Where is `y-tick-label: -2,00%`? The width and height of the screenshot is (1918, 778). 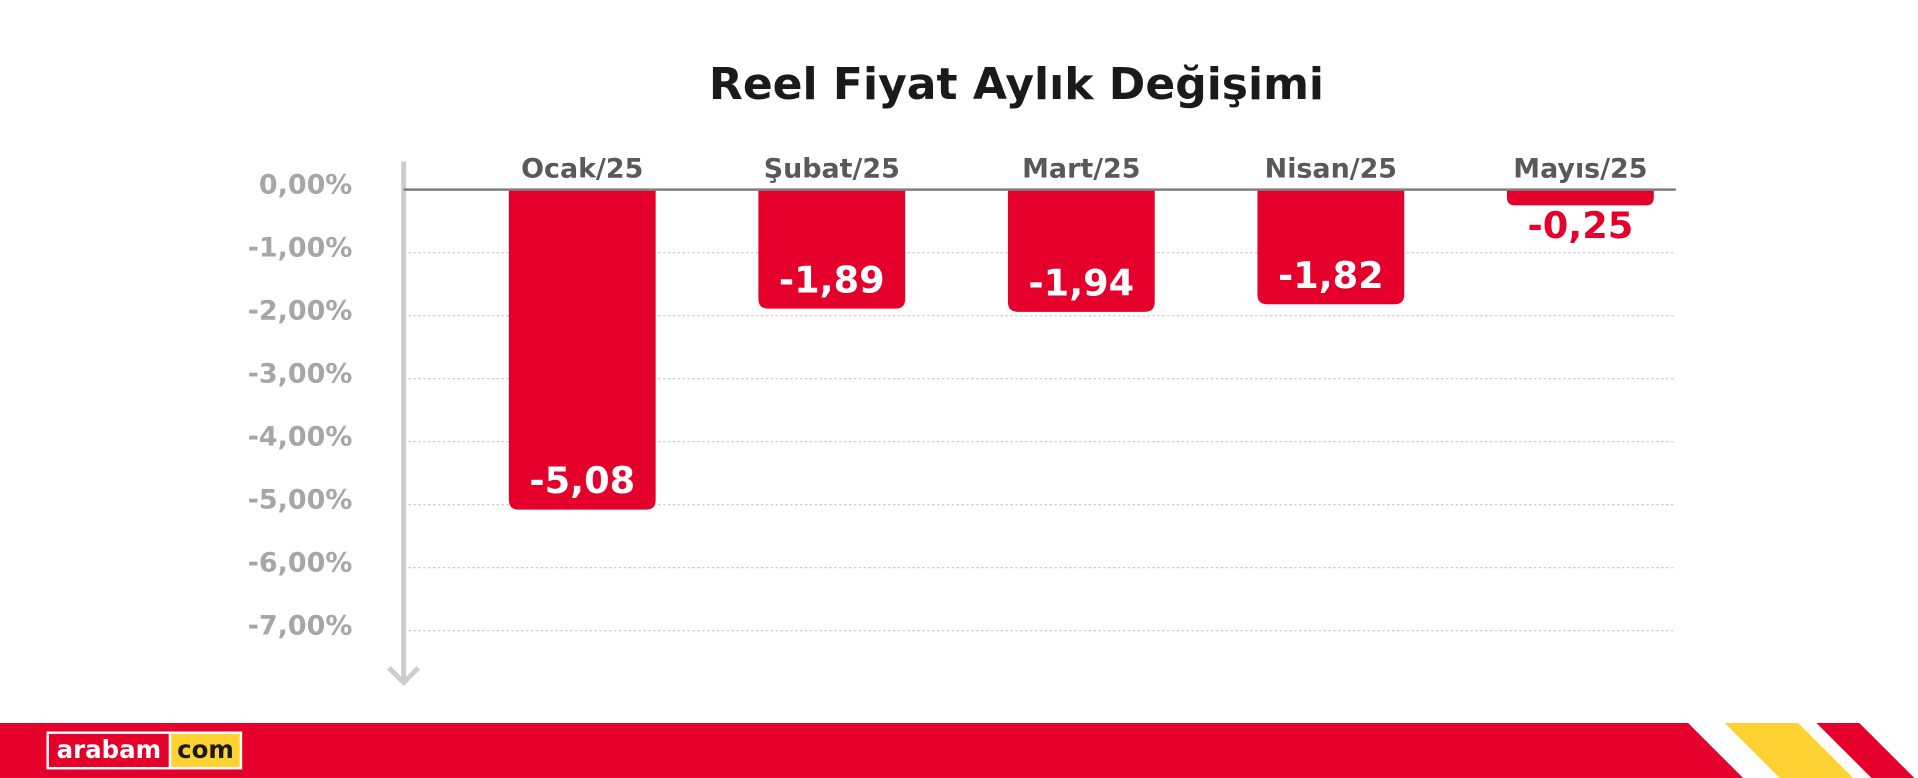
y-tick-label: -2,00% is located at coordinates (300, 310).